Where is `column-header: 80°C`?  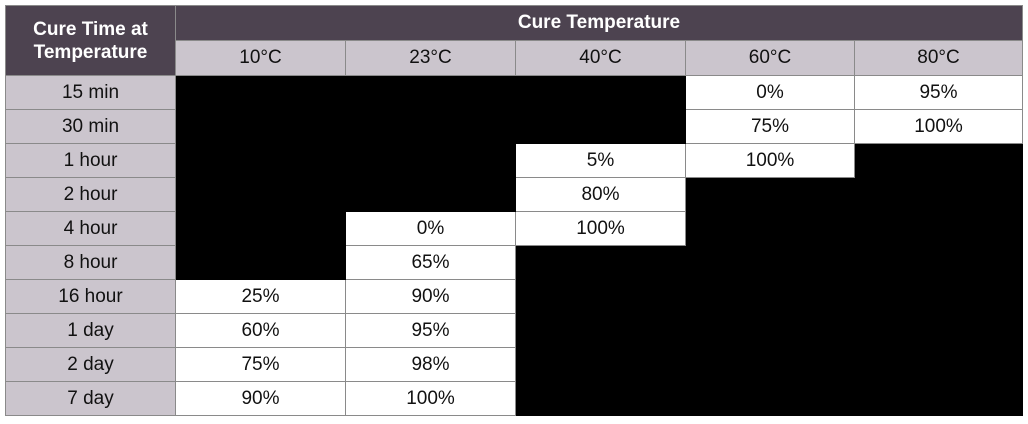 column-header: 80°C is located at coordinates (938, 58).